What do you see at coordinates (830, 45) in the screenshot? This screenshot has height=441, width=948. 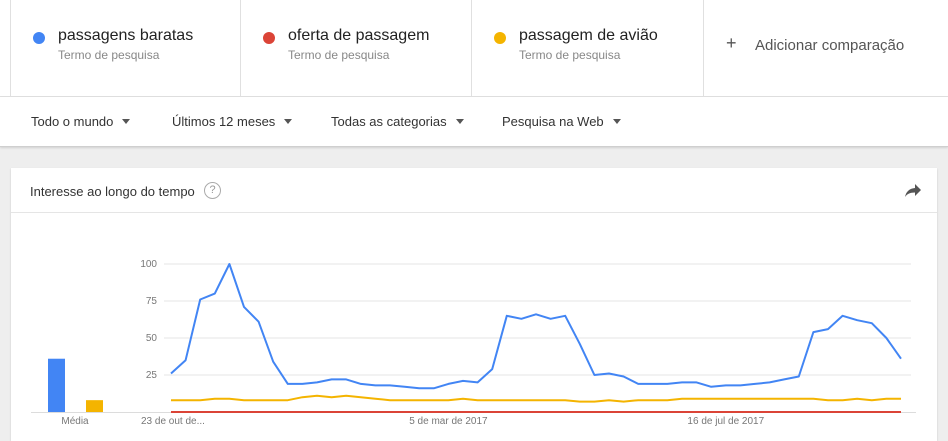 I see `add-comparison-label: Adicionar comparação` at bounding box center [830, 45].